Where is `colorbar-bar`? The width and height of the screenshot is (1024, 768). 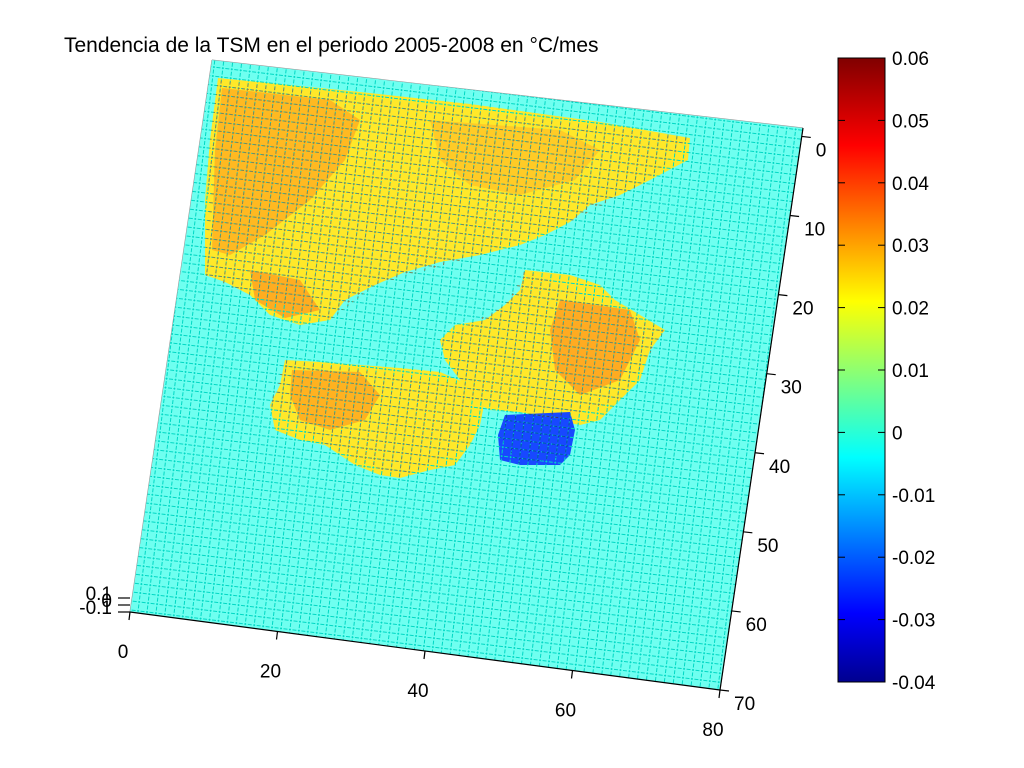
colorbar-bar is located at coordinates (861, 370).